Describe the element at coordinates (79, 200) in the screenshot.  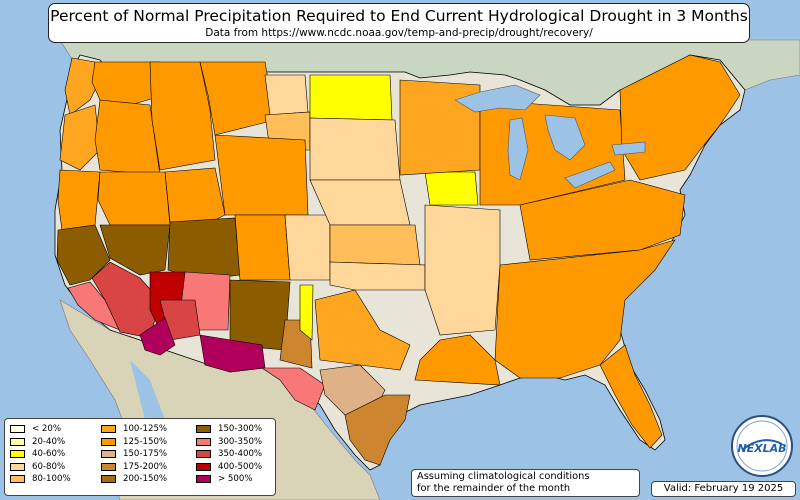
I see `region-northern-california` at that location.